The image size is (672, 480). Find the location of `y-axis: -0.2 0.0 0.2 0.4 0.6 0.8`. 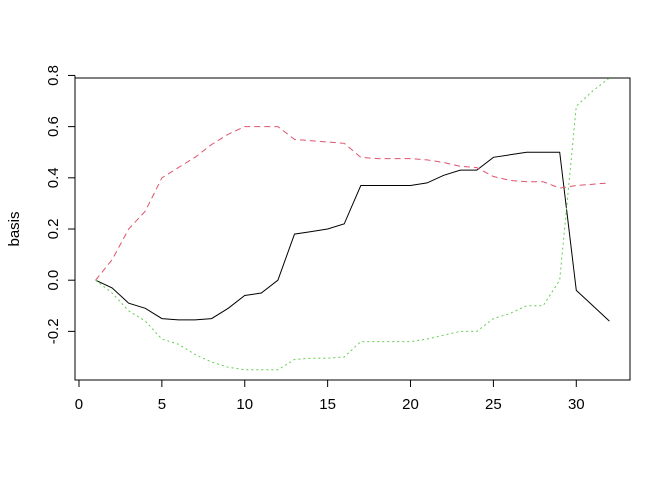

y-axis: -0.2 0.0 0.2 0.4 0.6 0.8 is located at coordinates (60, 204).